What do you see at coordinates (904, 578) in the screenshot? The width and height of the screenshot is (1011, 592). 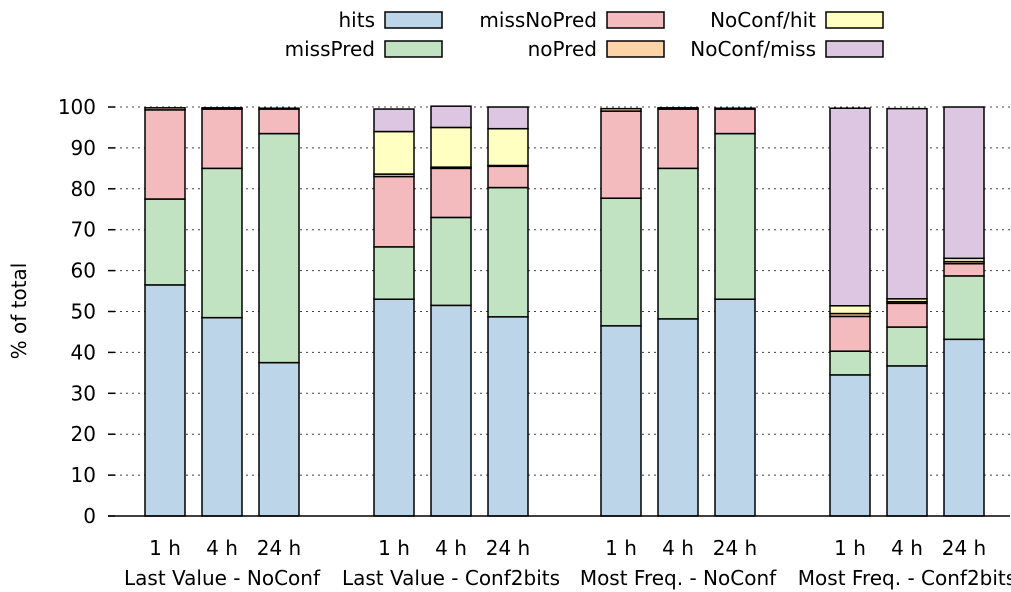 I see `x-group-label: Most Freq. - Conf2bits` at bounding box center [904, 578].